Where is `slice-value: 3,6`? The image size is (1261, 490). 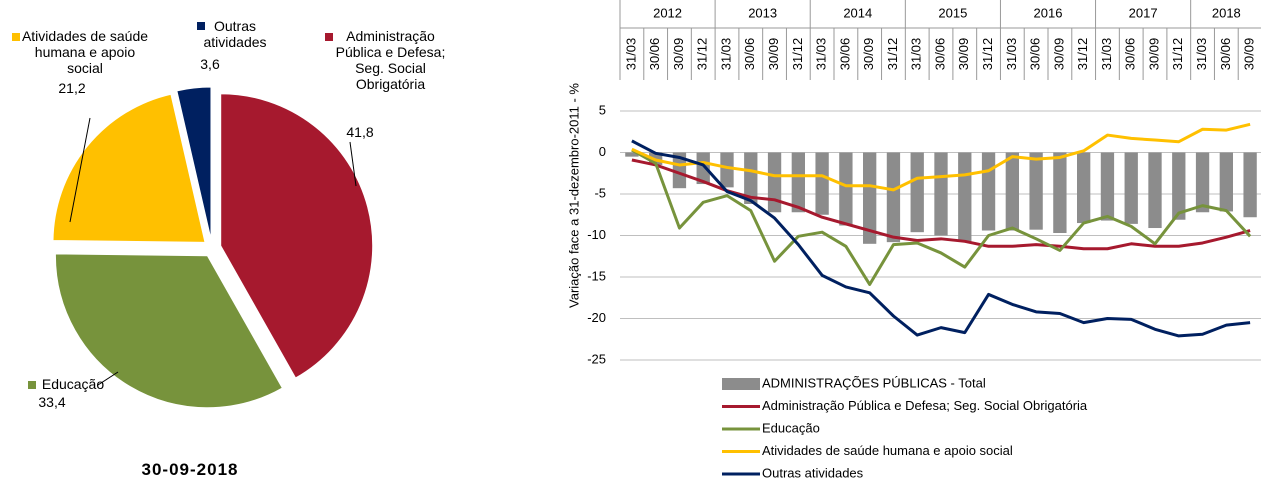 slice-value: 3,6 is located at coordinates (210, 64).